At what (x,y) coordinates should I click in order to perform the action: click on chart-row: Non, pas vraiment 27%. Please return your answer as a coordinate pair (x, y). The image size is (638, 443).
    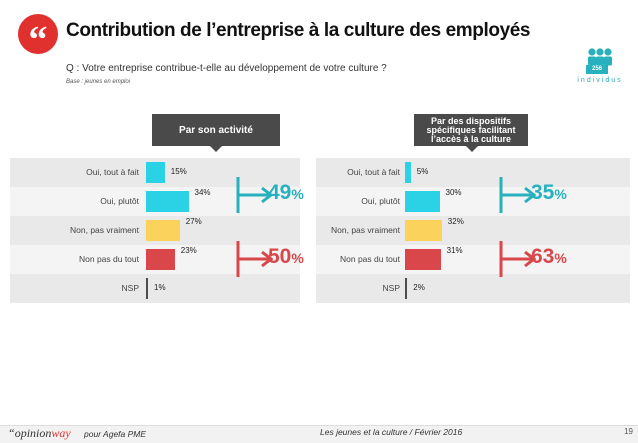
    Looking at the image, I should click on (155, 230).